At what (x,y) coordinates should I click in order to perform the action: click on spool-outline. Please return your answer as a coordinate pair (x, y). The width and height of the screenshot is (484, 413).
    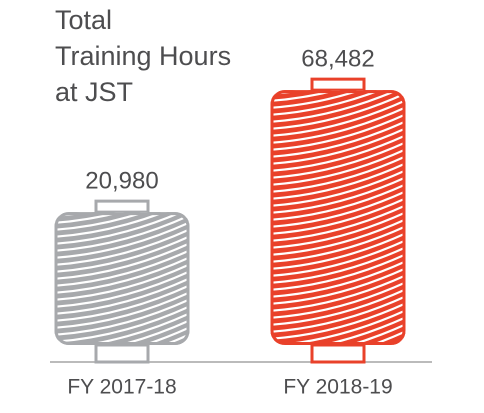
    Looking at the image, I should click on (122, 278).